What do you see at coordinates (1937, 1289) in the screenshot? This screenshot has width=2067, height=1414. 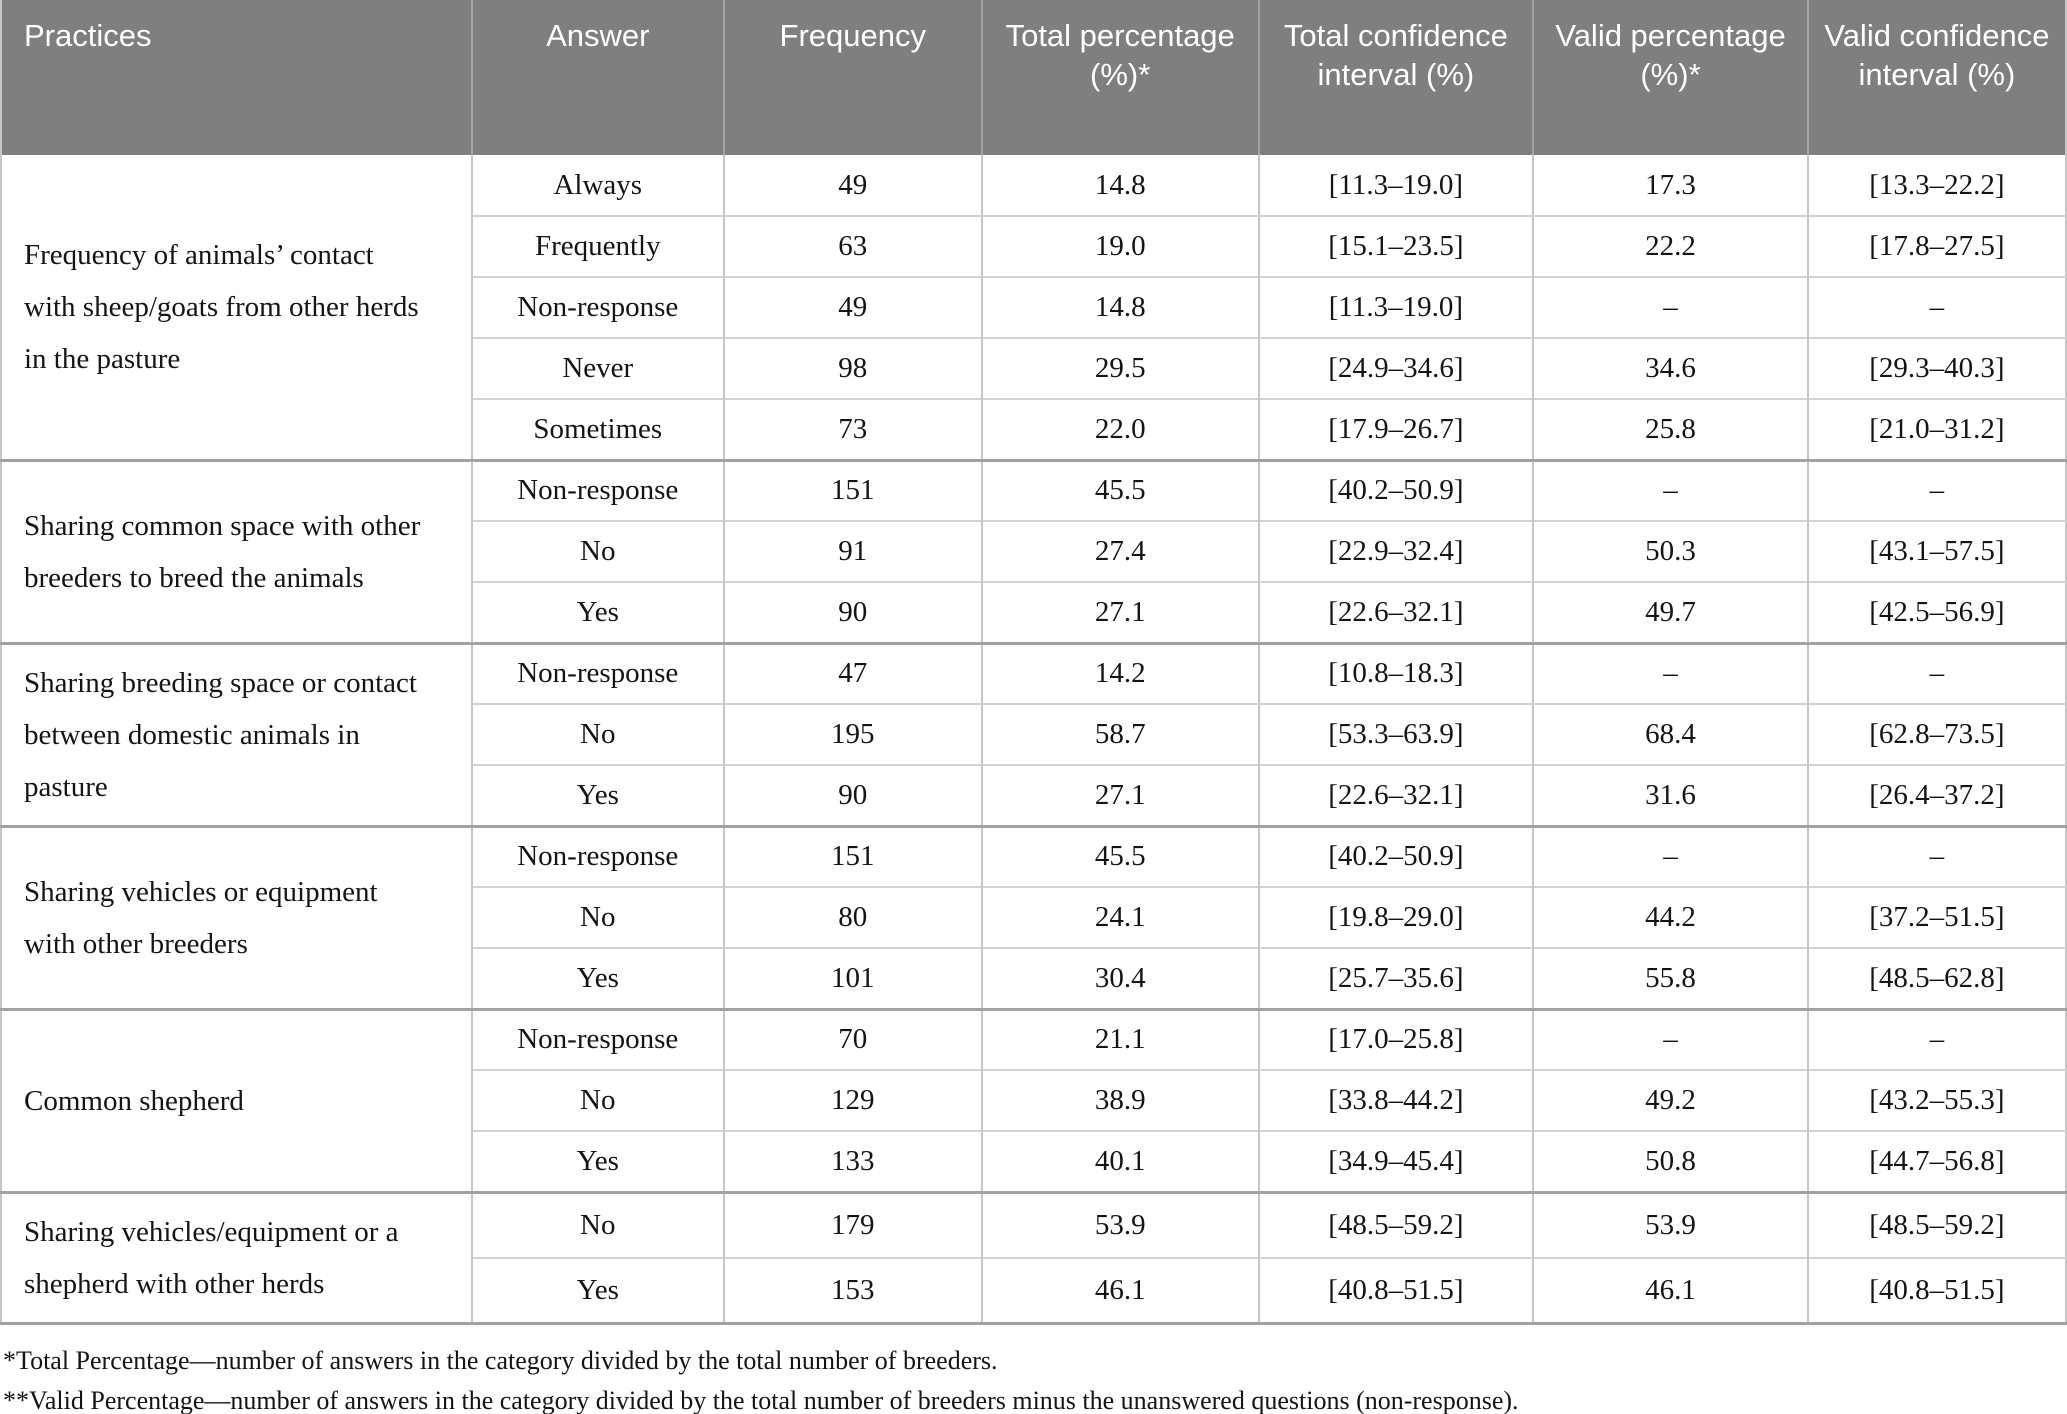 I see `valid-ci-cell: [40.8–51.5]` at bounding box center [1937, 1289].